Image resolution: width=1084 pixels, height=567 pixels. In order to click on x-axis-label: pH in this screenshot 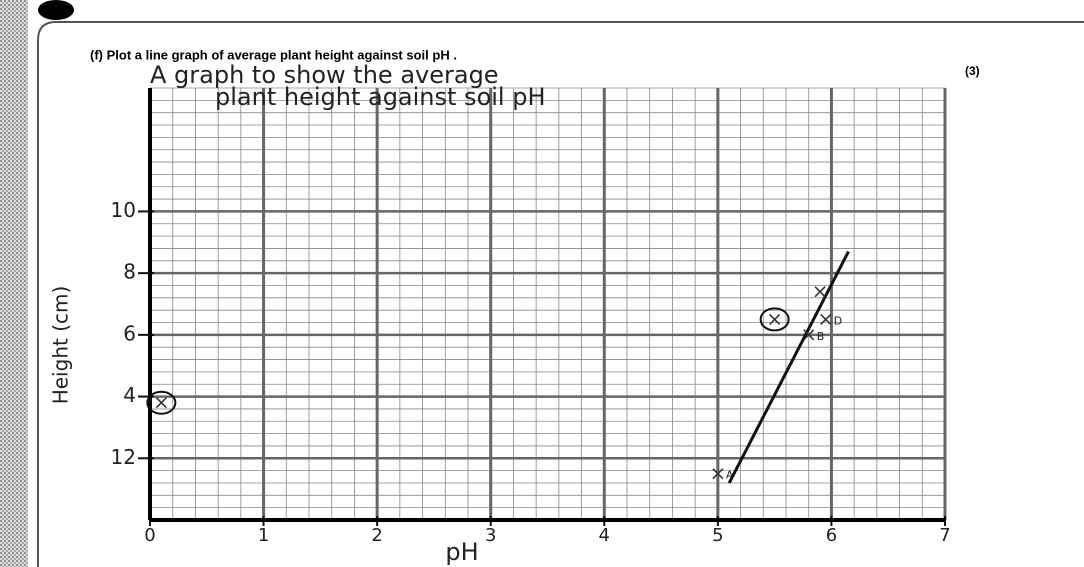, I will do `click(461, 552)`.